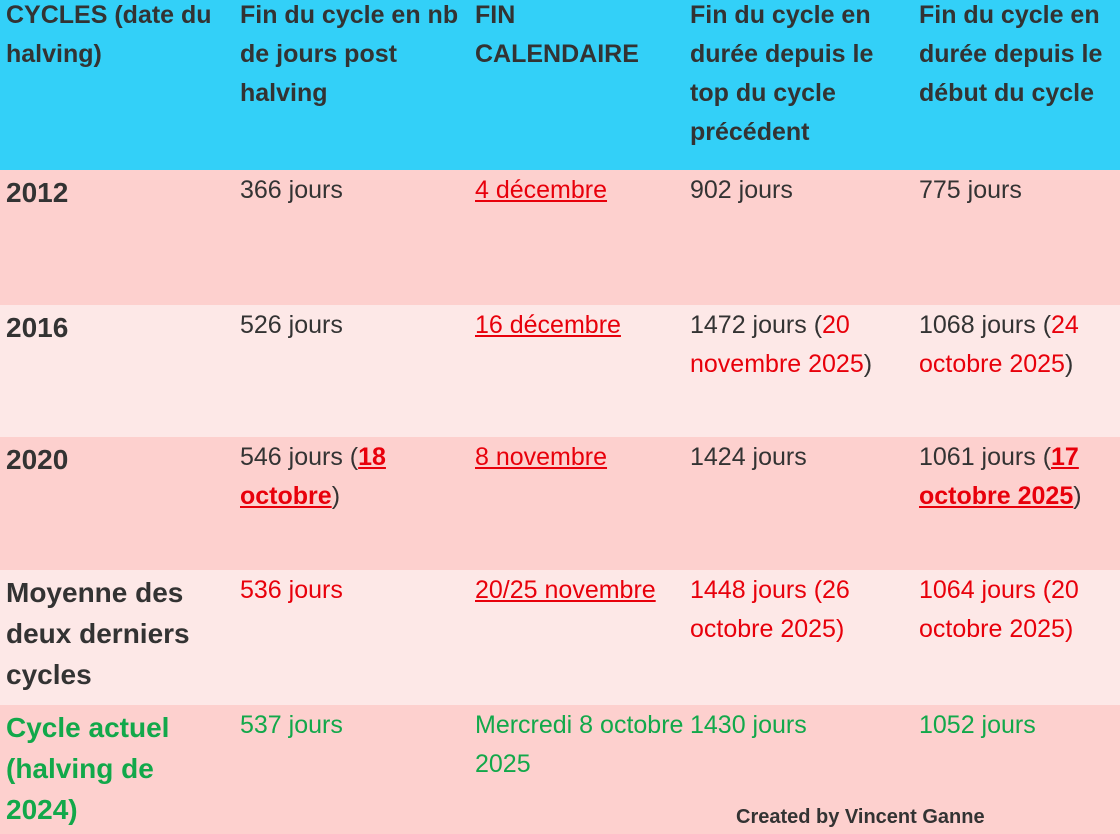 This screenshot has height=834, width=1120. I want to click on row-label: Cycle actuel (halving de 2024), so click(119, 769).